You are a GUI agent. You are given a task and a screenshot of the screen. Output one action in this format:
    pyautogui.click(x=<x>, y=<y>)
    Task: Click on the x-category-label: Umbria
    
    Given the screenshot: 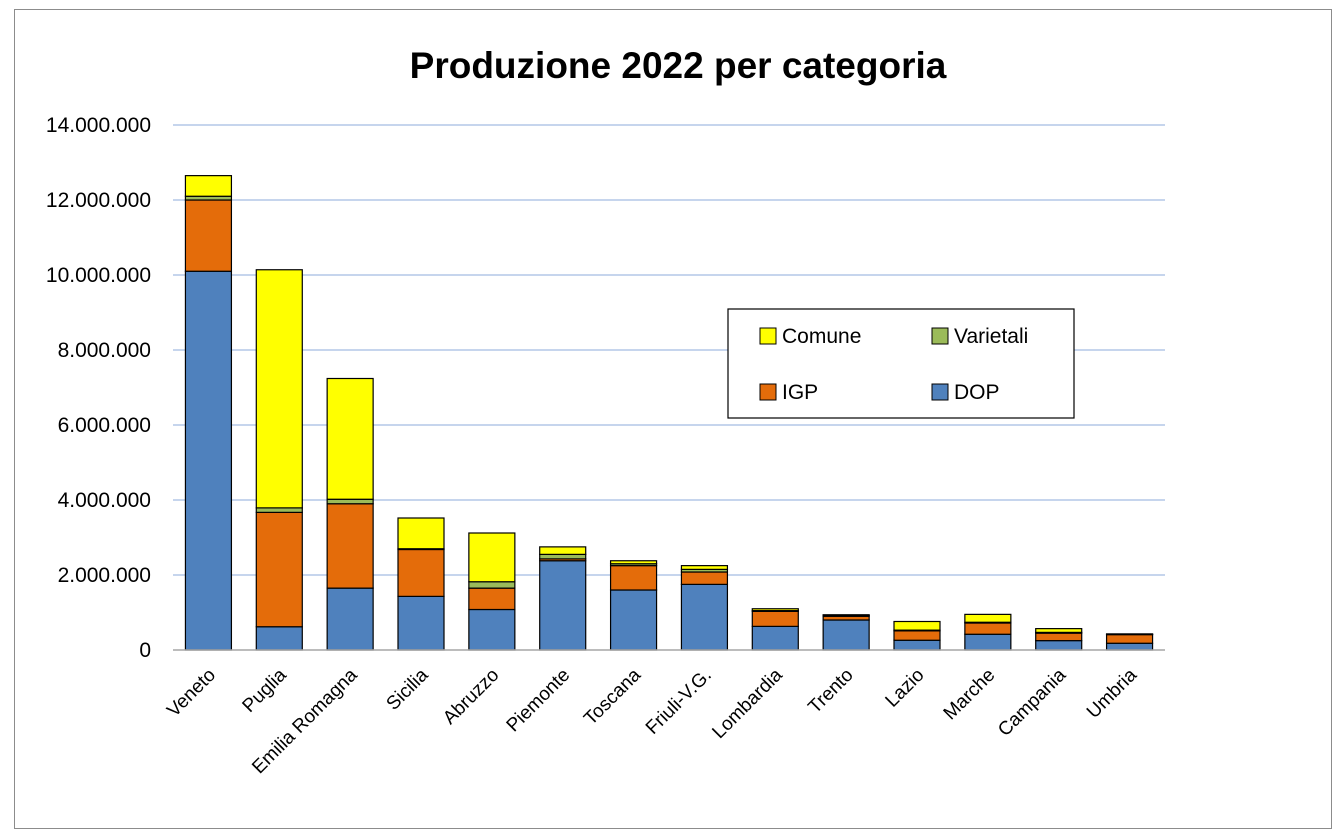 What is the action you would take?
    pyautogui.click(x=1112, y=693)
    